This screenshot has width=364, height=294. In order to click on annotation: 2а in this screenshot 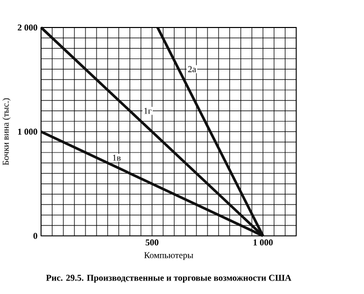, I will do `click(192, 69)`.